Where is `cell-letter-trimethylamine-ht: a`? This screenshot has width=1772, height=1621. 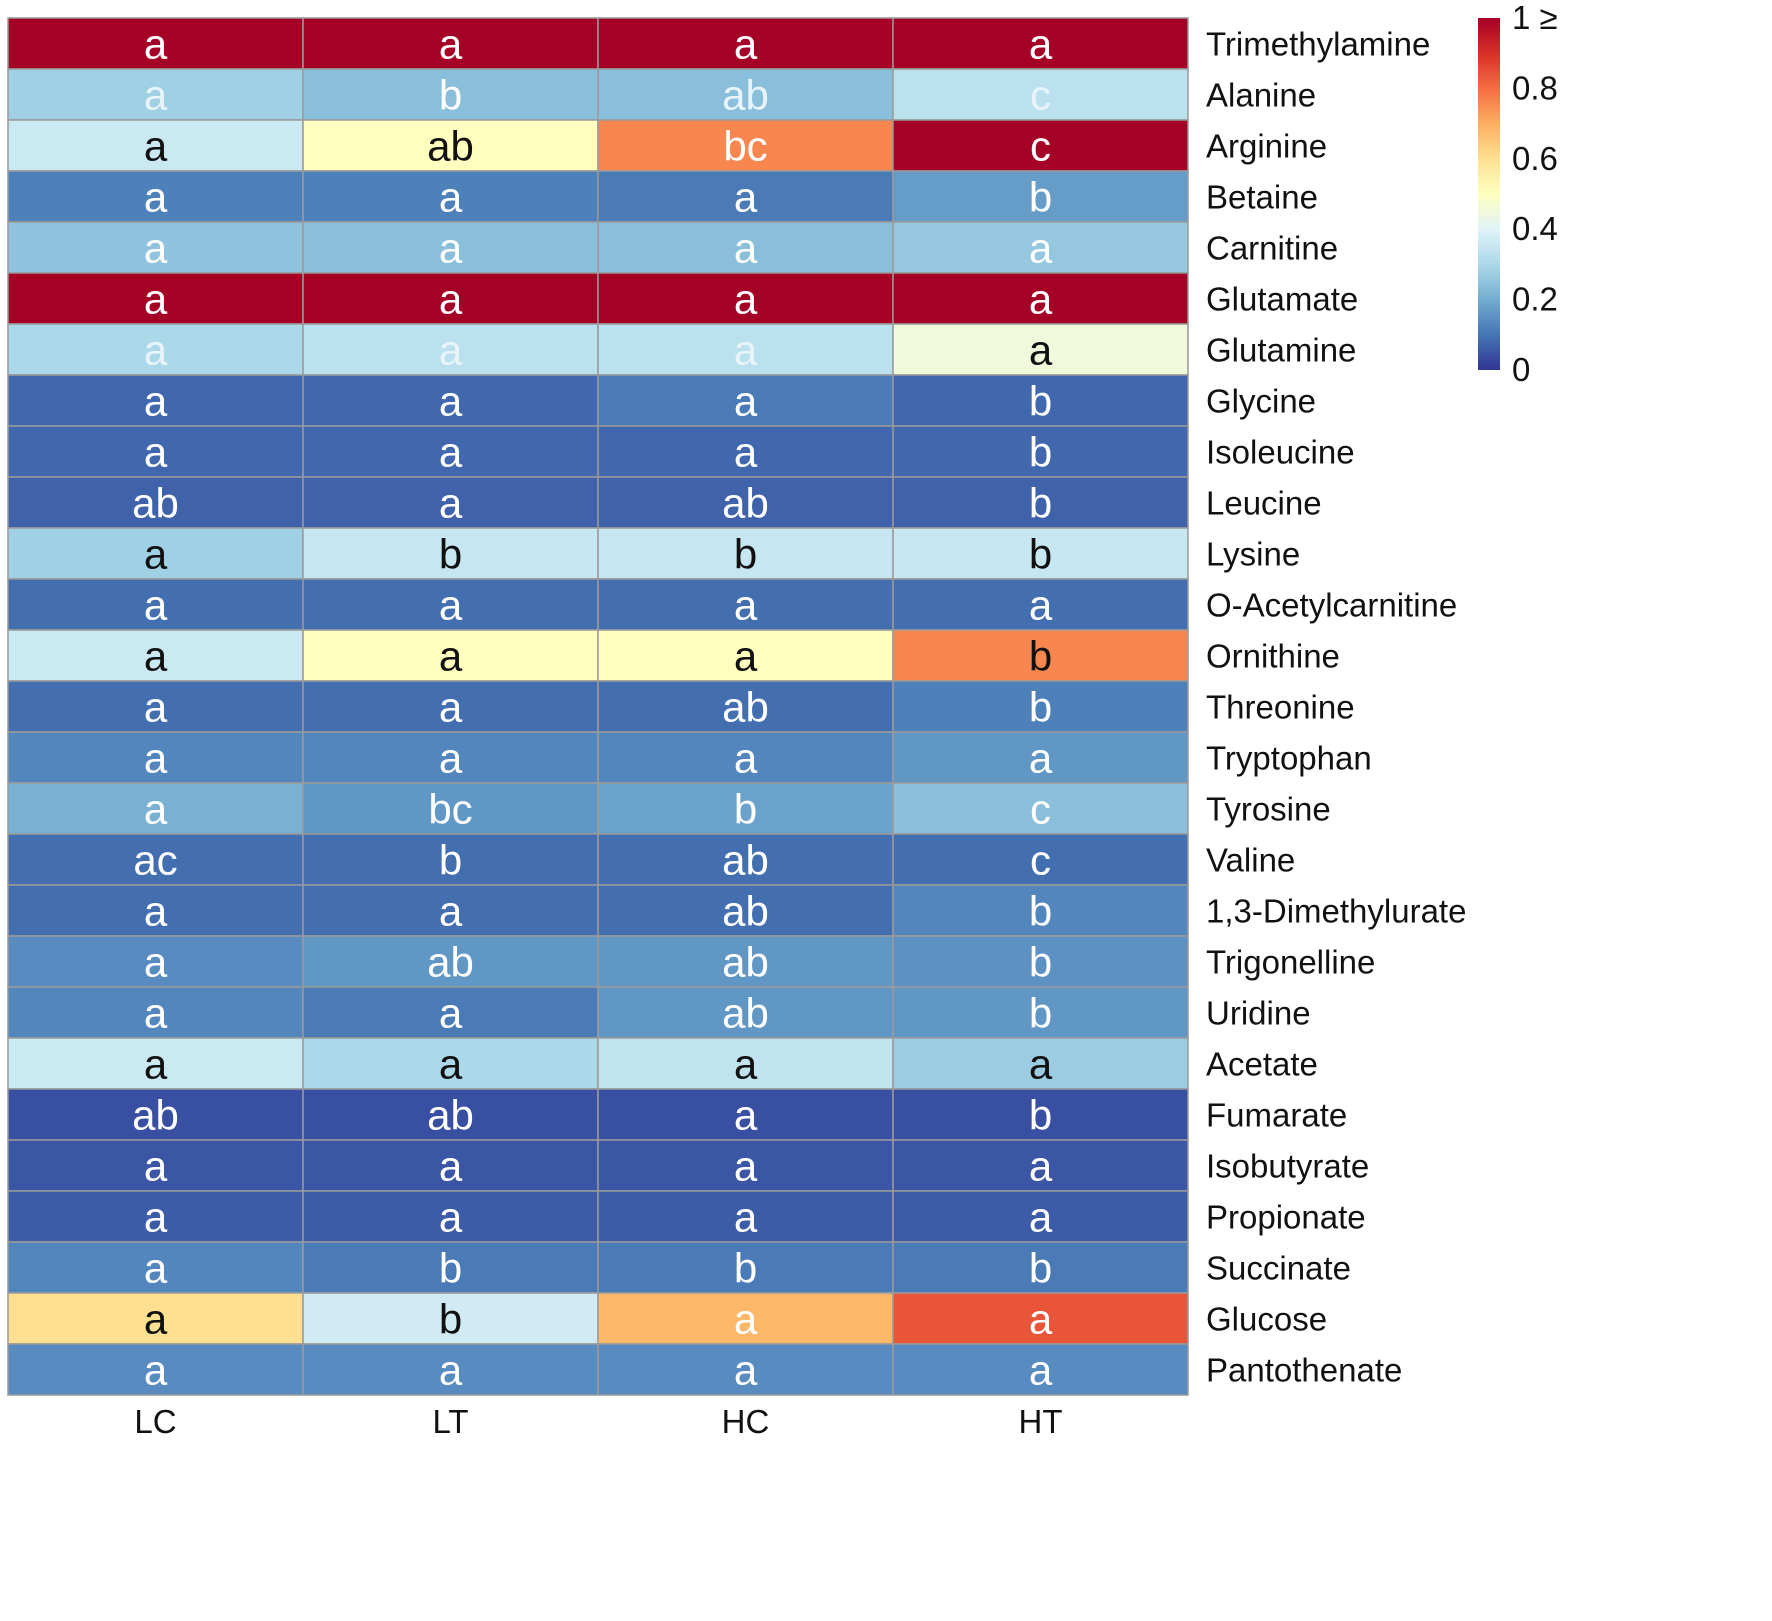 cell-letter-trimethylamine-ht: a is located at coordinates (1041, 44).